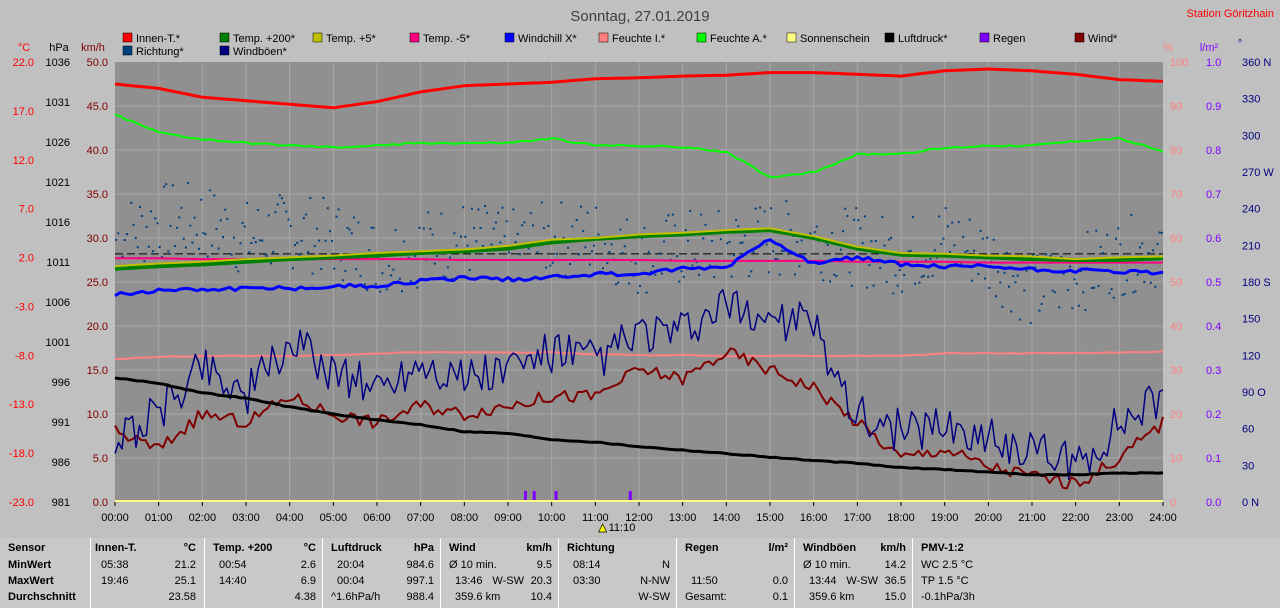  I want to click on dir-tick-8: 120, so click(1251, 356).